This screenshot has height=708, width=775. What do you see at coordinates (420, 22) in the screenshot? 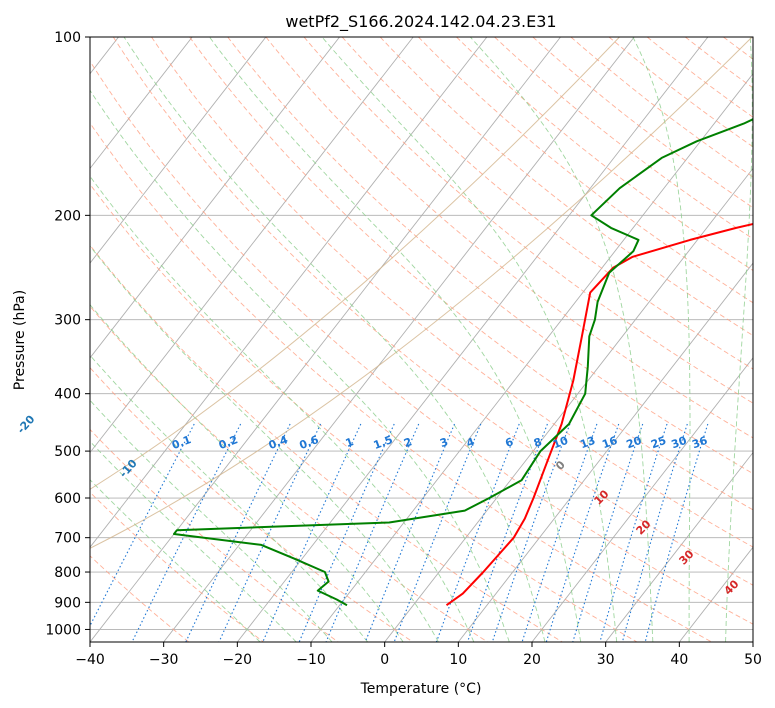
I see `chart-title: wetPf2_S166.2024.142.04.23.E31` at bounding box center [420, 22].